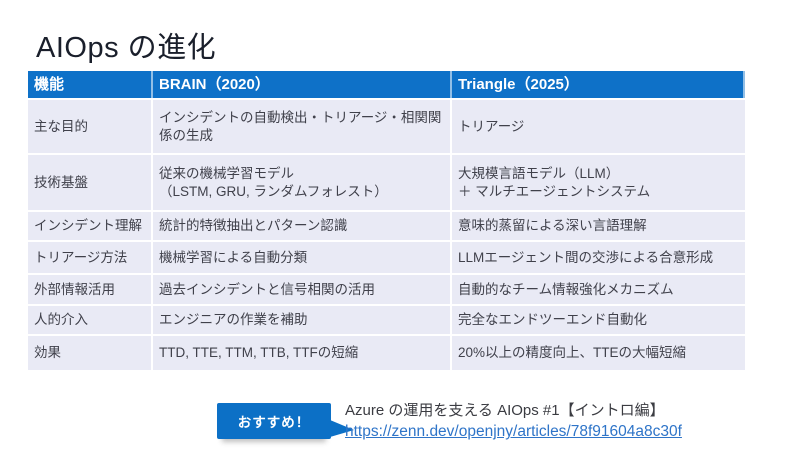  What do you see at coordinates (302, 182) in the screenshot?
I see `row-brain-value: 従来の機械学習モデル （LSTM, GRU, ランダムフォレスト）` at bounding box center [302, 182].